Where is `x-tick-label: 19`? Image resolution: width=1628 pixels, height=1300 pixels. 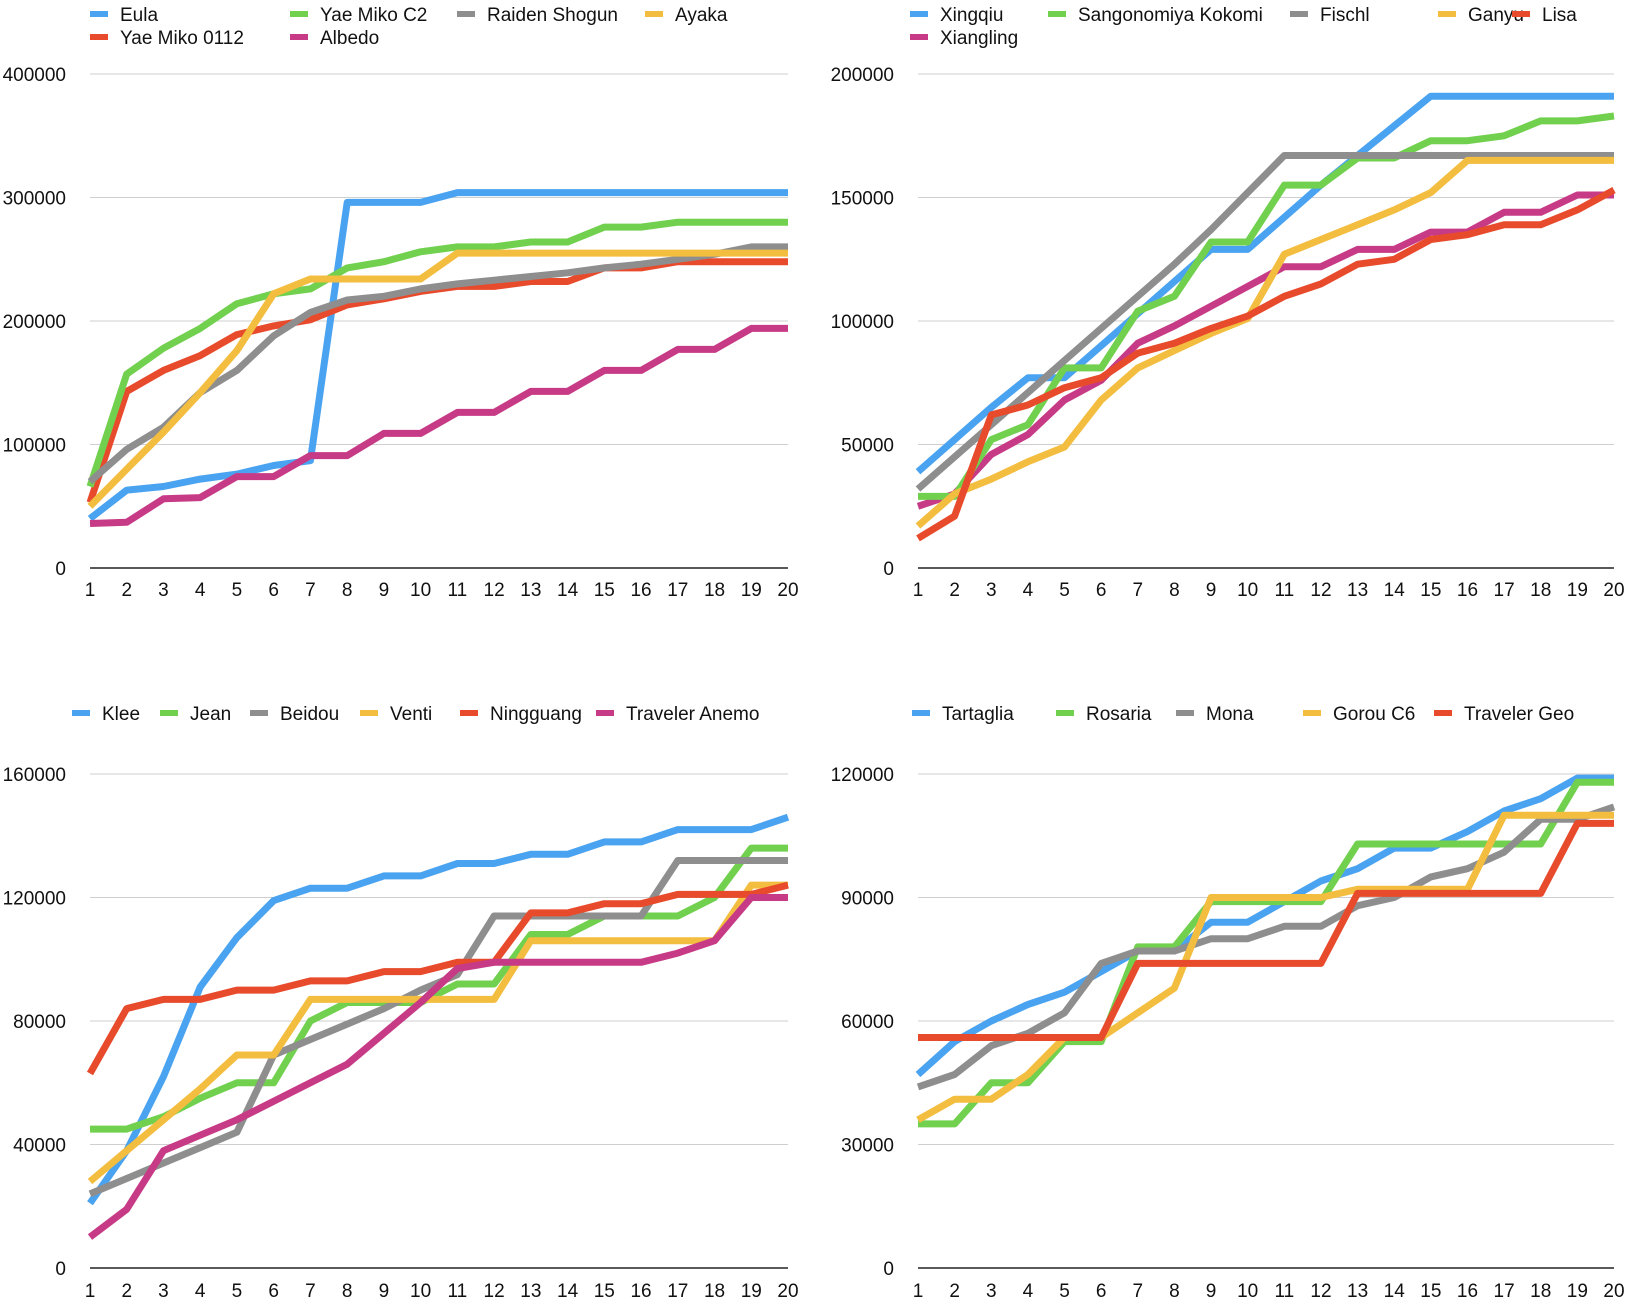
x-tick-label: 19 is located at coordinates (751, 1290).